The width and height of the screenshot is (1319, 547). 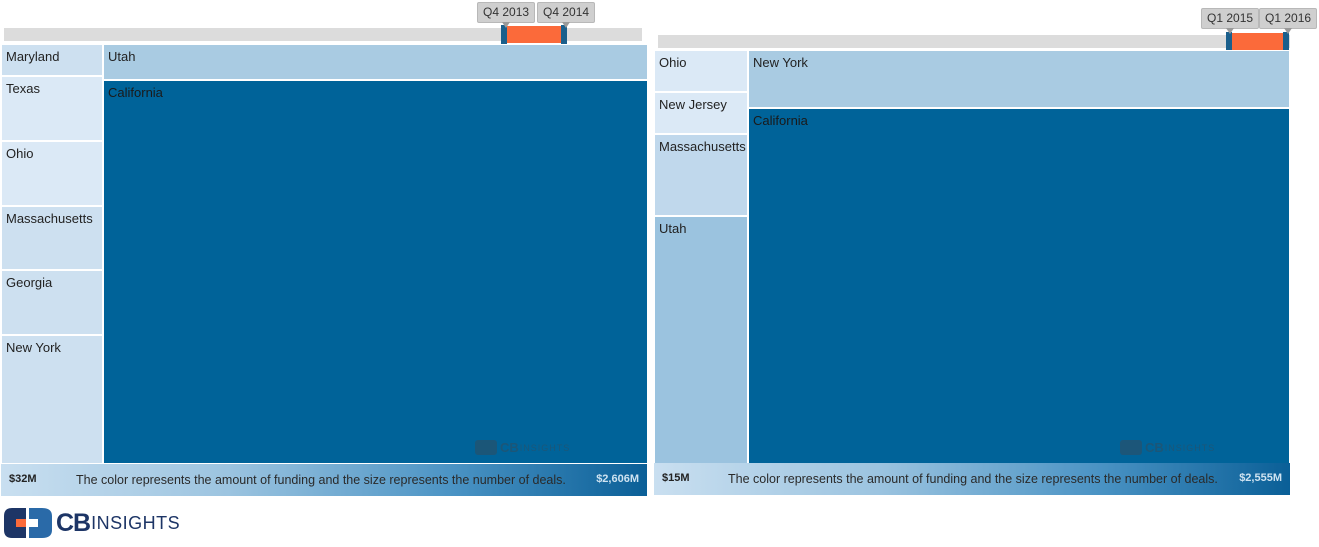 What do you see at coordinates (701, 113) in the screenshot?
I see `treemap-tile: New Jersey` at bounding box center [701, 113].